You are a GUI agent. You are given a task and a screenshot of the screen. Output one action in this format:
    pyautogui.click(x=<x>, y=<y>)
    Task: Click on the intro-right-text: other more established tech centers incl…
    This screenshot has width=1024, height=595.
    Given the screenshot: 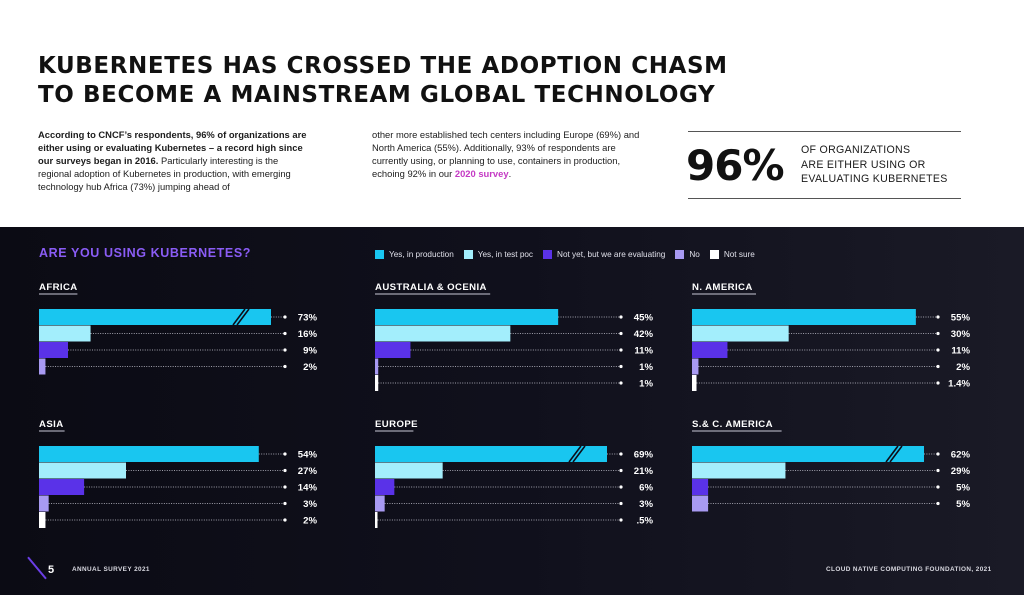 What is the action you would take?
    pyautogui.click(x=506, y=154)
    